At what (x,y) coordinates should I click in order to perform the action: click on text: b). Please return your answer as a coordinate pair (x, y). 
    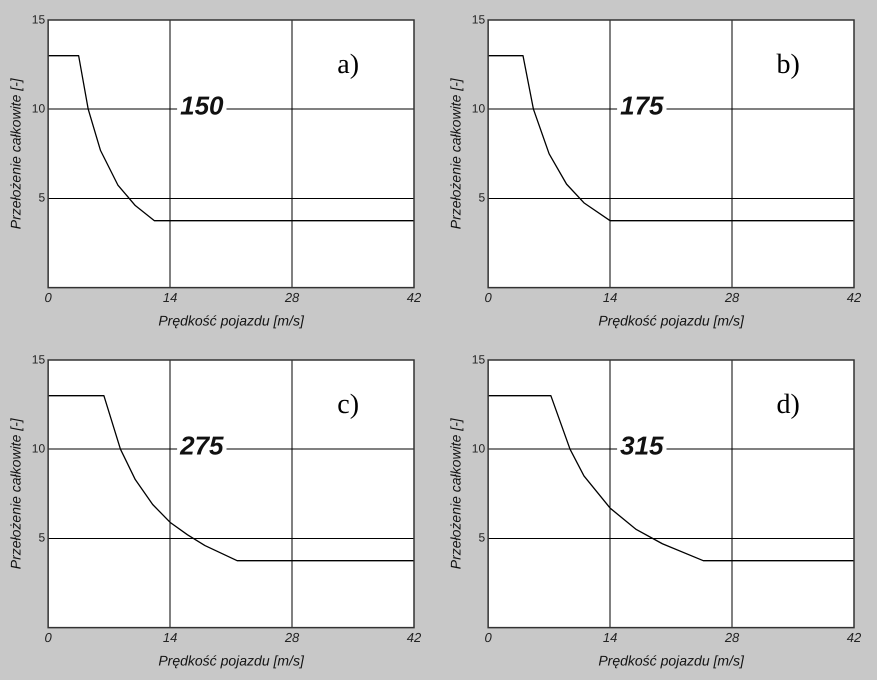
    Looking at the image, I should click on (788, 64).